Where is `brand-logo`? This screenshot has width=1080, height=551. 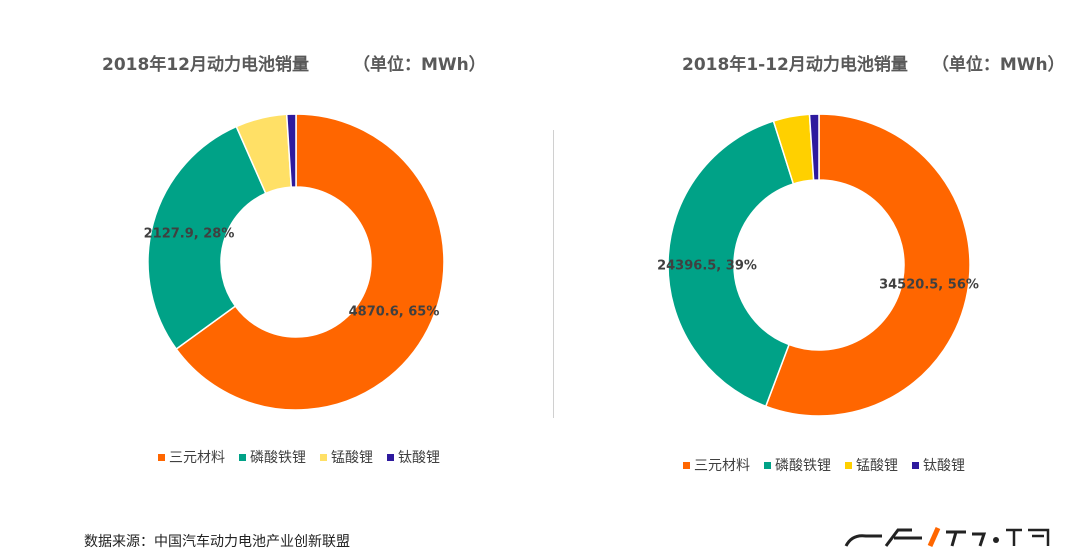
brand-logo is located at coordinates (947, 537).